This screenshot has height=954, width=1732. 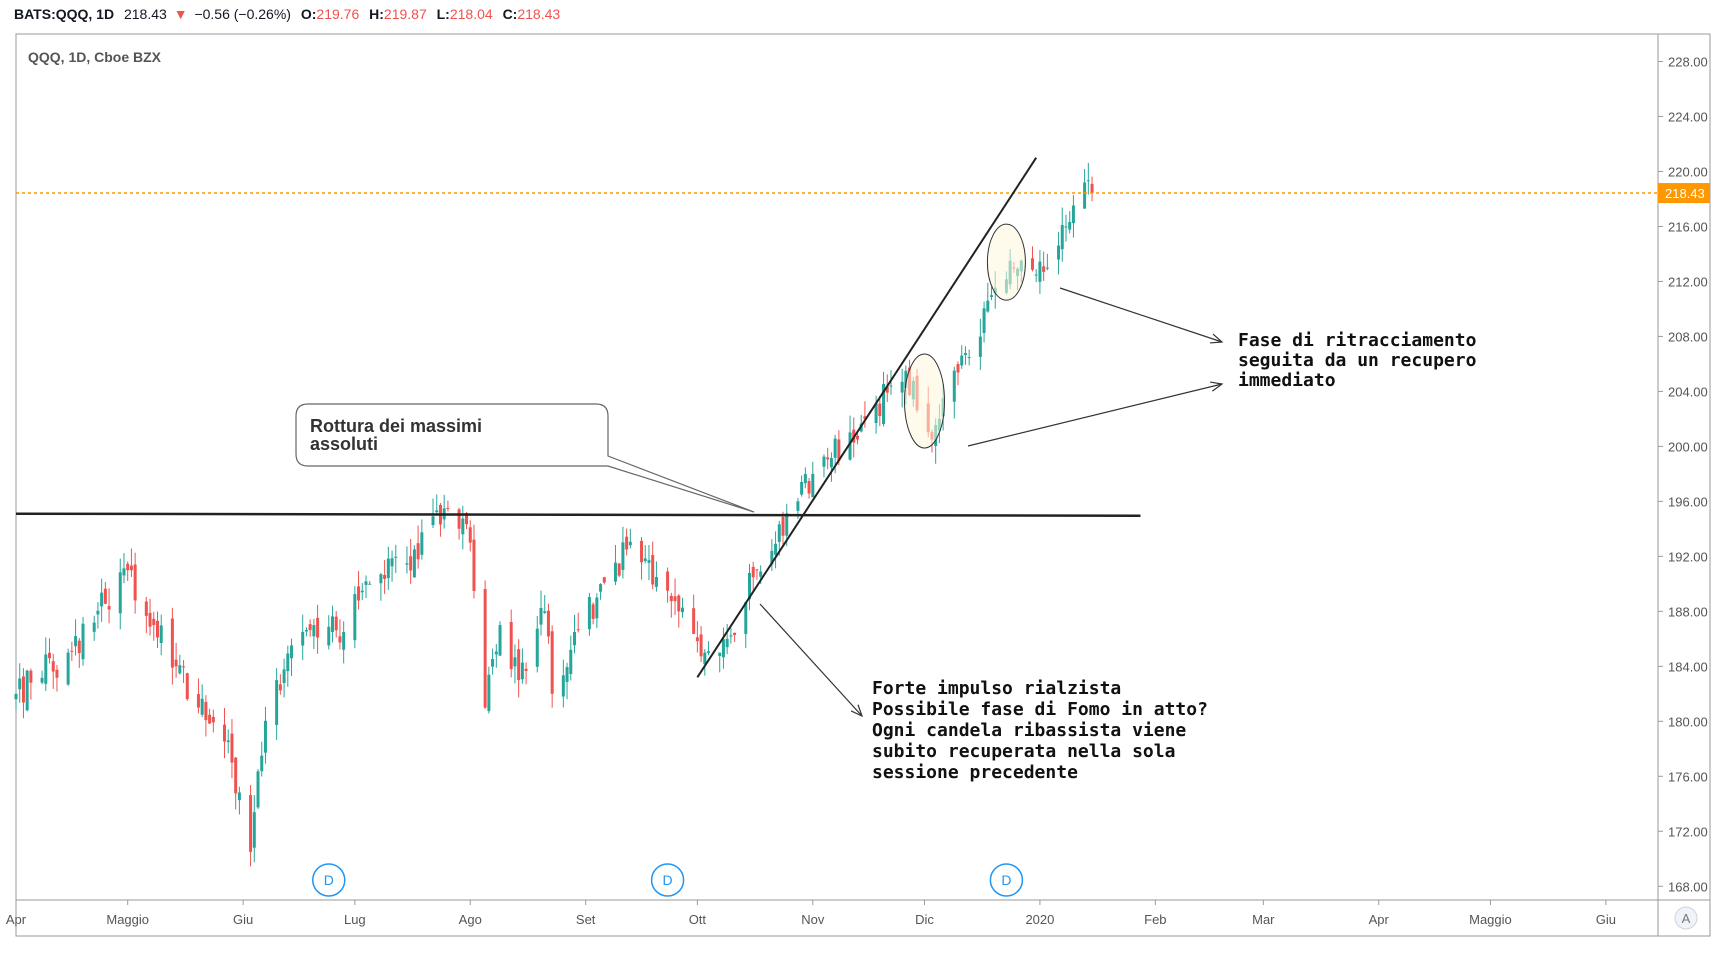 What do you see at coordinates (1688, 611) in the screenshot?
I see `price-tick-label: 188.00` at bounding box center [1688, 611].